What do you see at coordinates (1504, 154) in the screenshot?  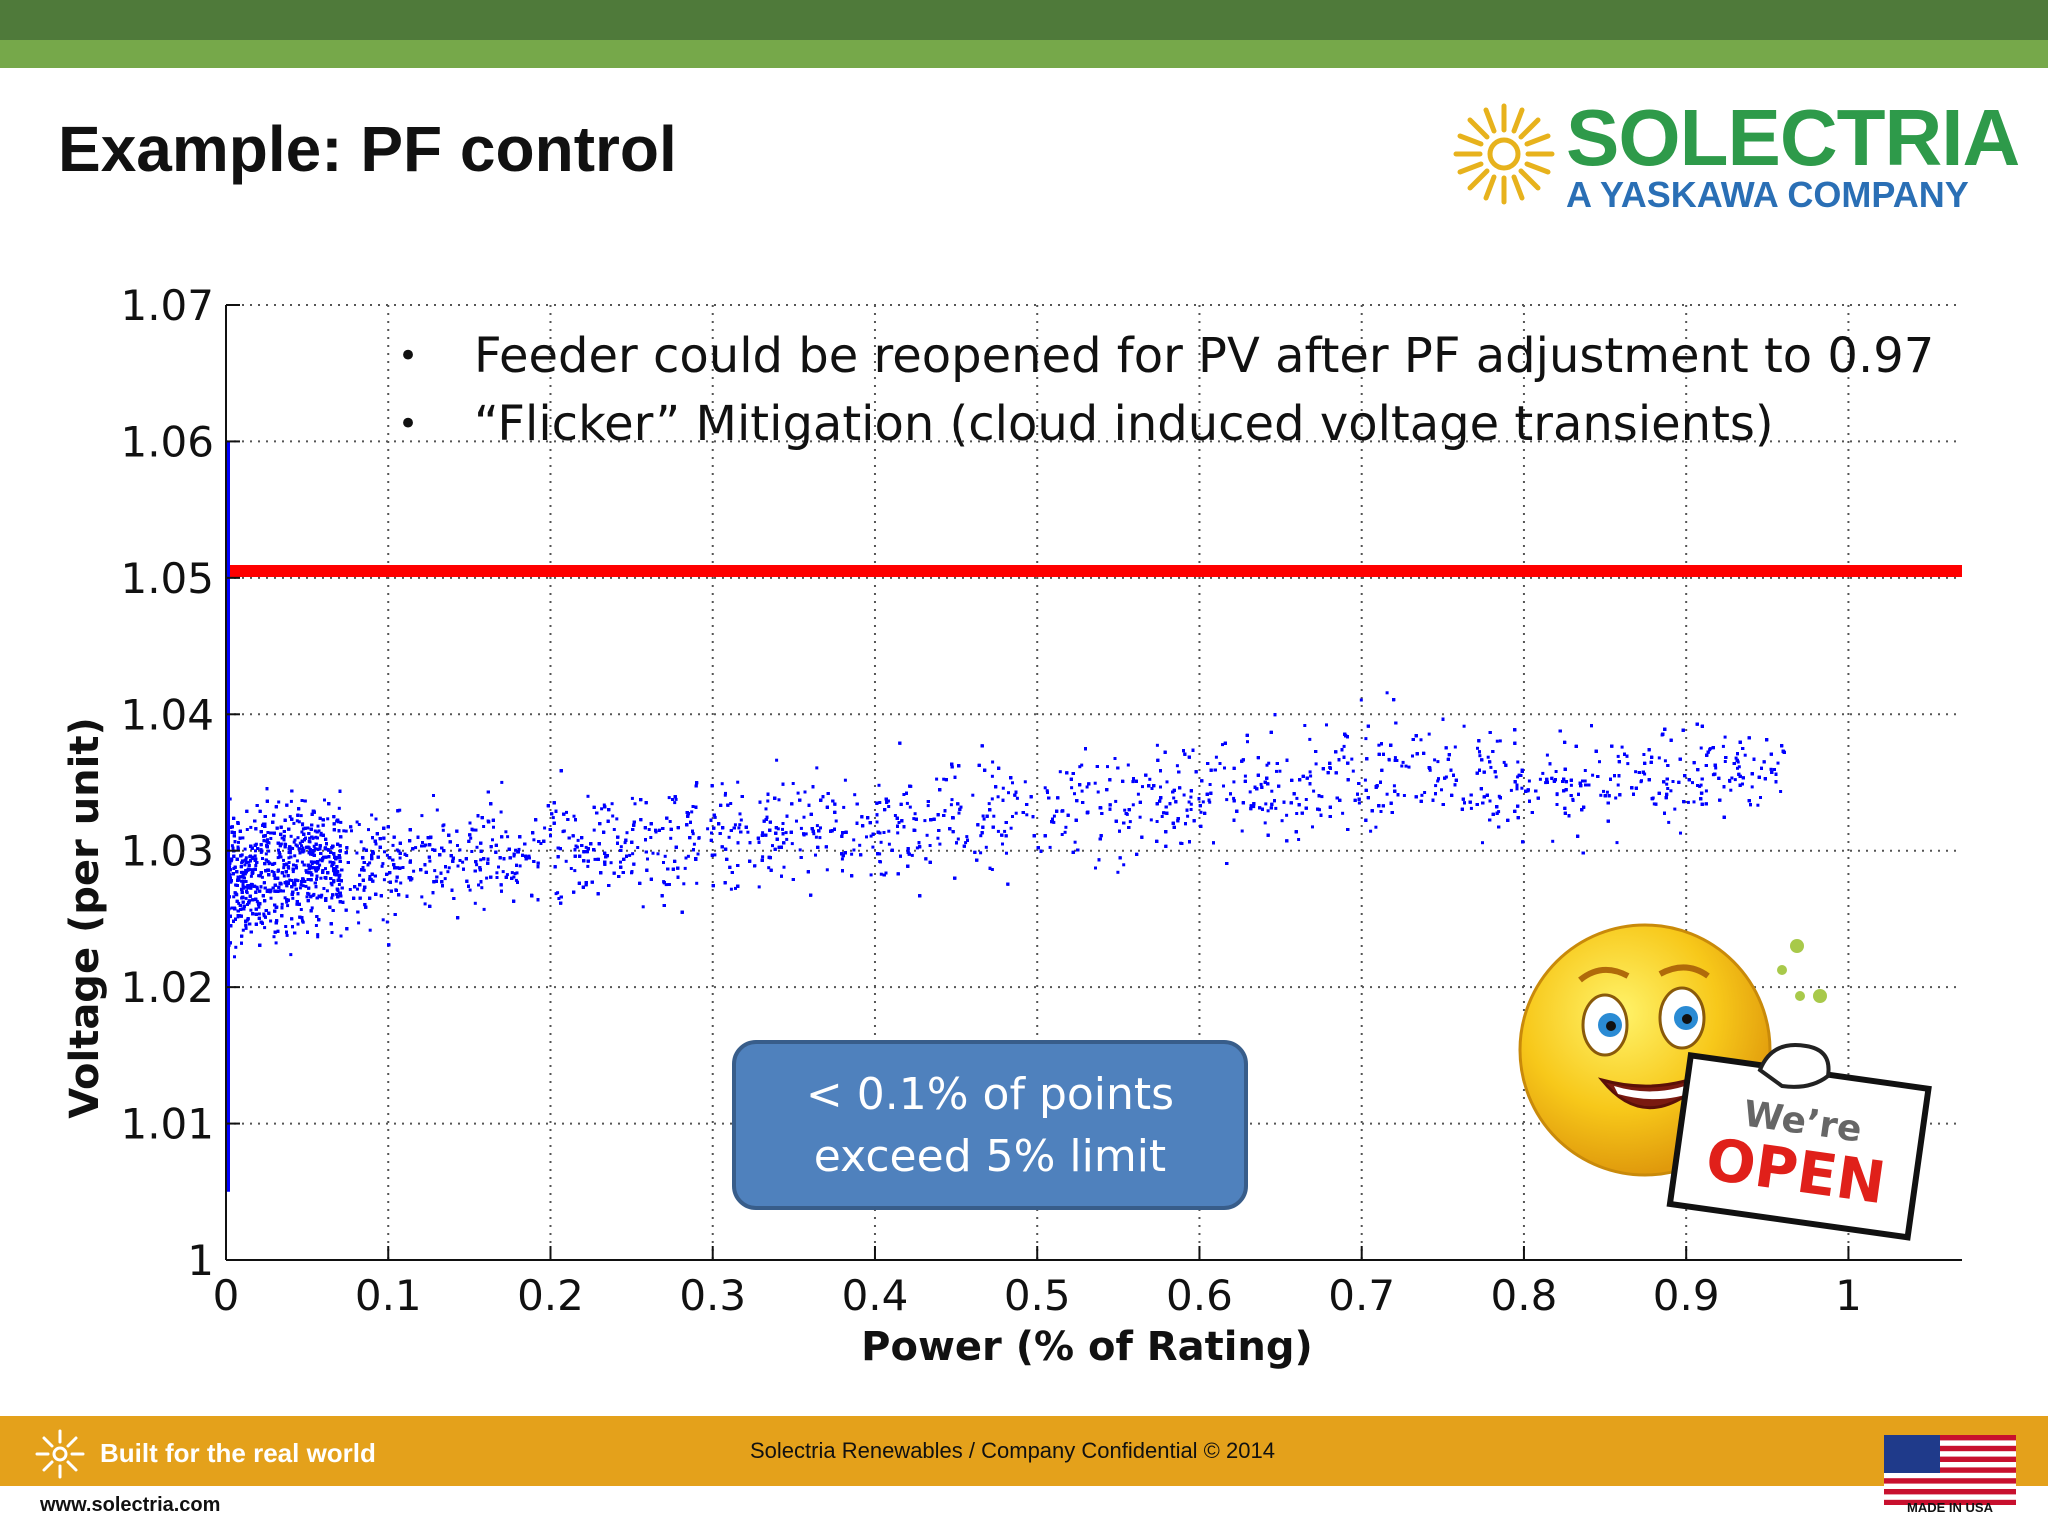 I see `sun-logo-icon` at bounding box center [1504, 154].